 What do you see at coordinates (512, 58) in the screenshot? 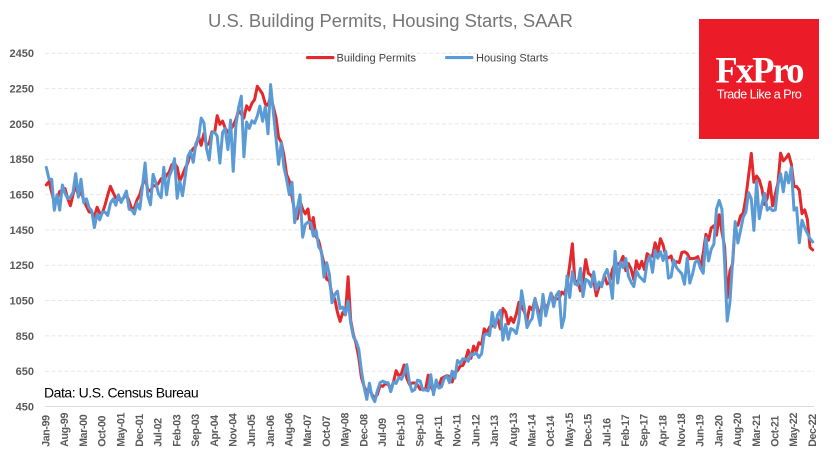
I see `svg-text: Housing Starts` at bounding box center [512, 58].